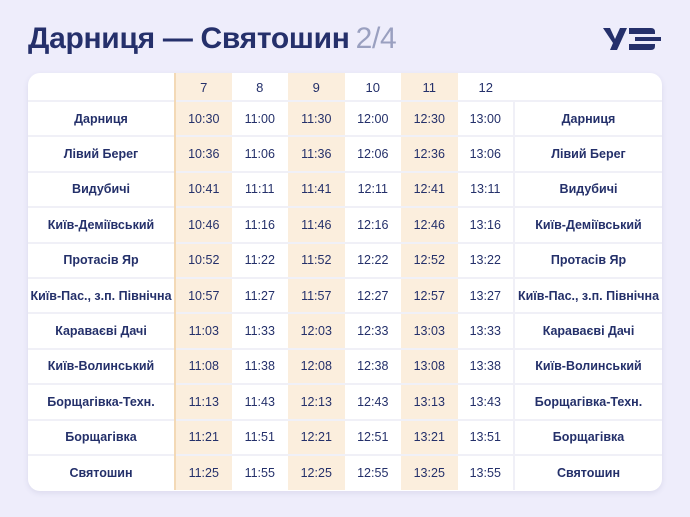 The width and height of the screenshot is (690, 517). Describe the element at coordinates (101, 189) in the screenshot. I see `station-name: Видубичі` at that location.